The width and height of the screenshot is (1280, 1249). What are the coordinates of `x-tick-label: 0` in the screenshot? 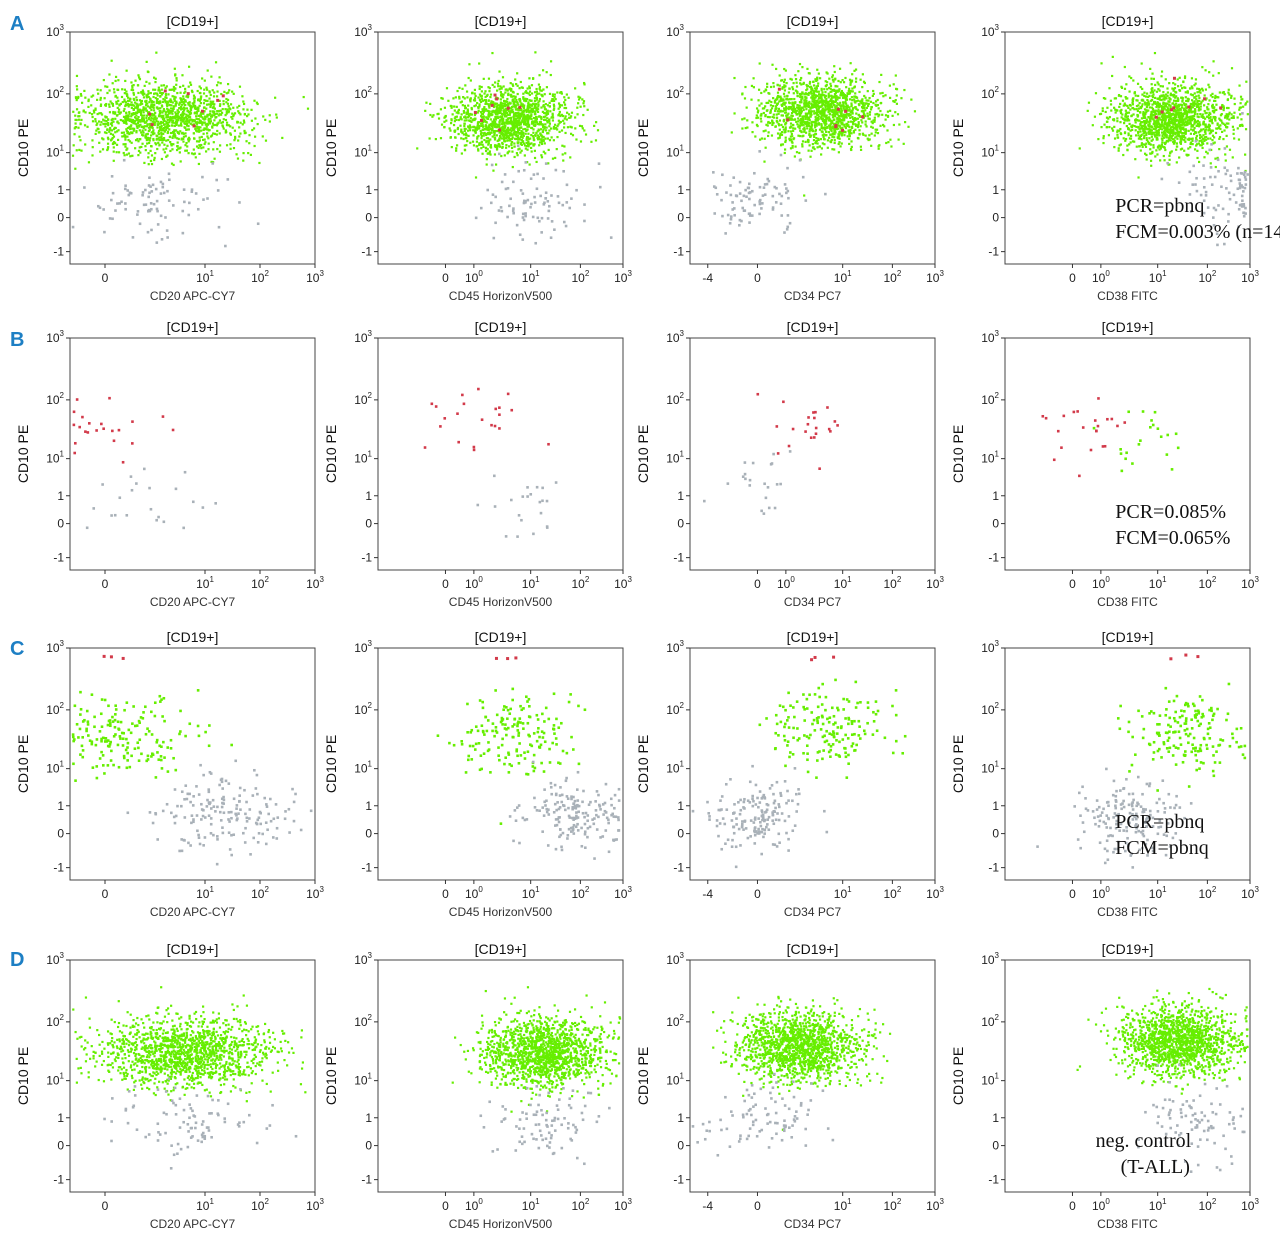 It's located at (105, 278).